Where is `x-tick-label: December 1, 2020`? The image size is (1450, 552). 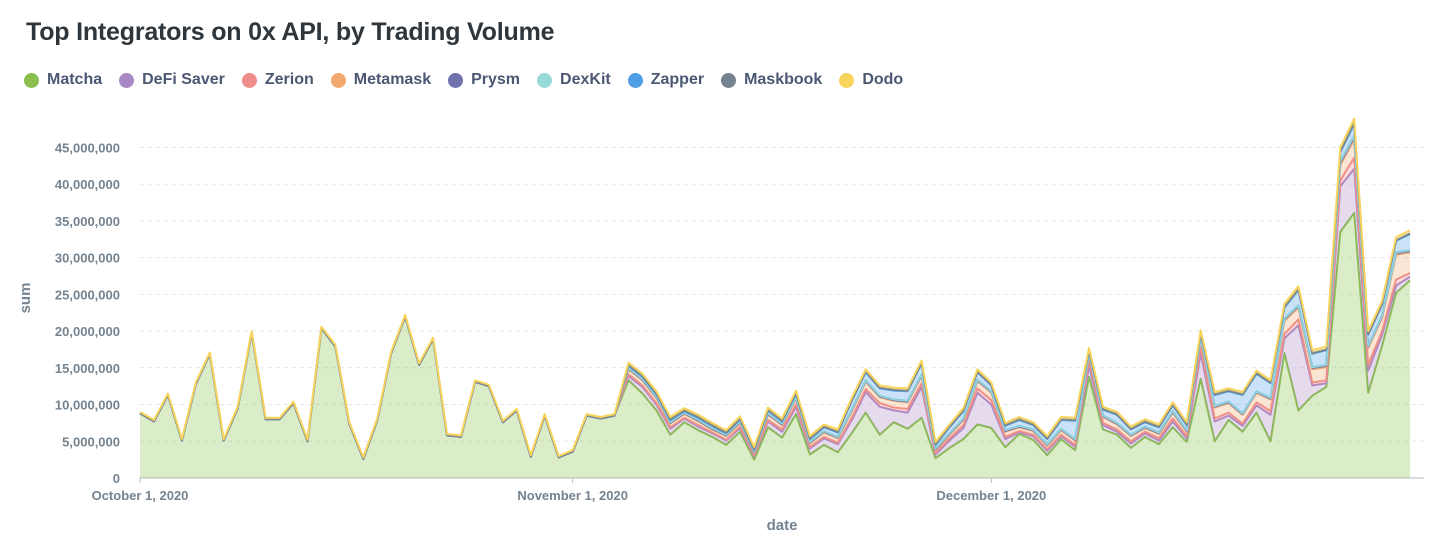
x-tick-label: December 1, 2020 is located at coordinates (991, 495).